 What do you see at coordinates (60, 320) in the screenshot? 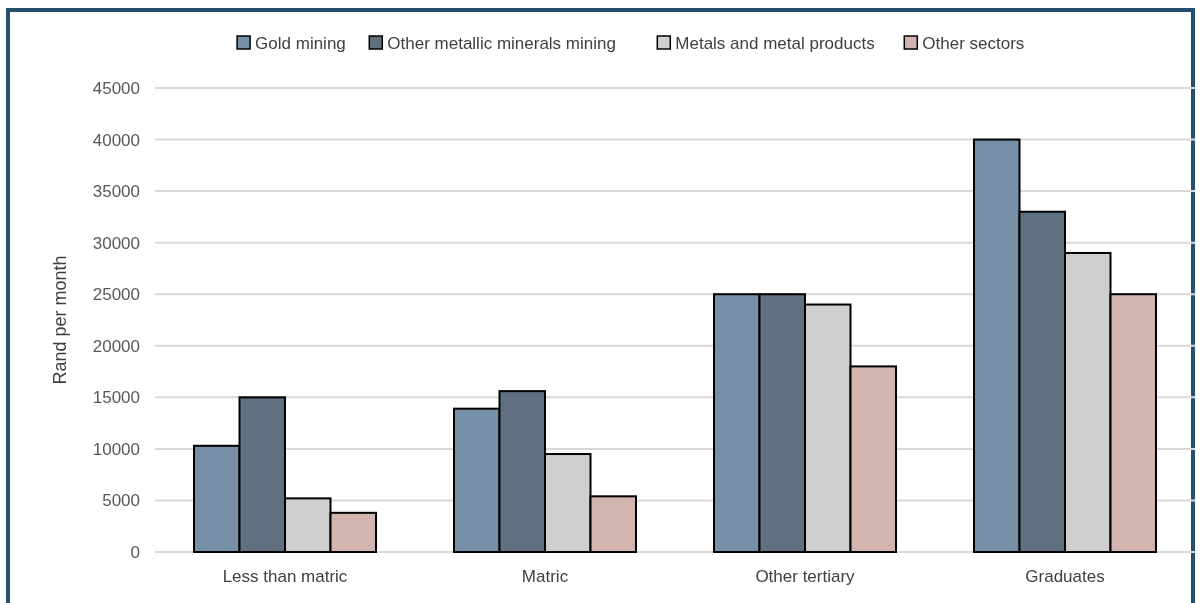
I see `y-axis-title: Rand per month` at bounding box center [60, 320].